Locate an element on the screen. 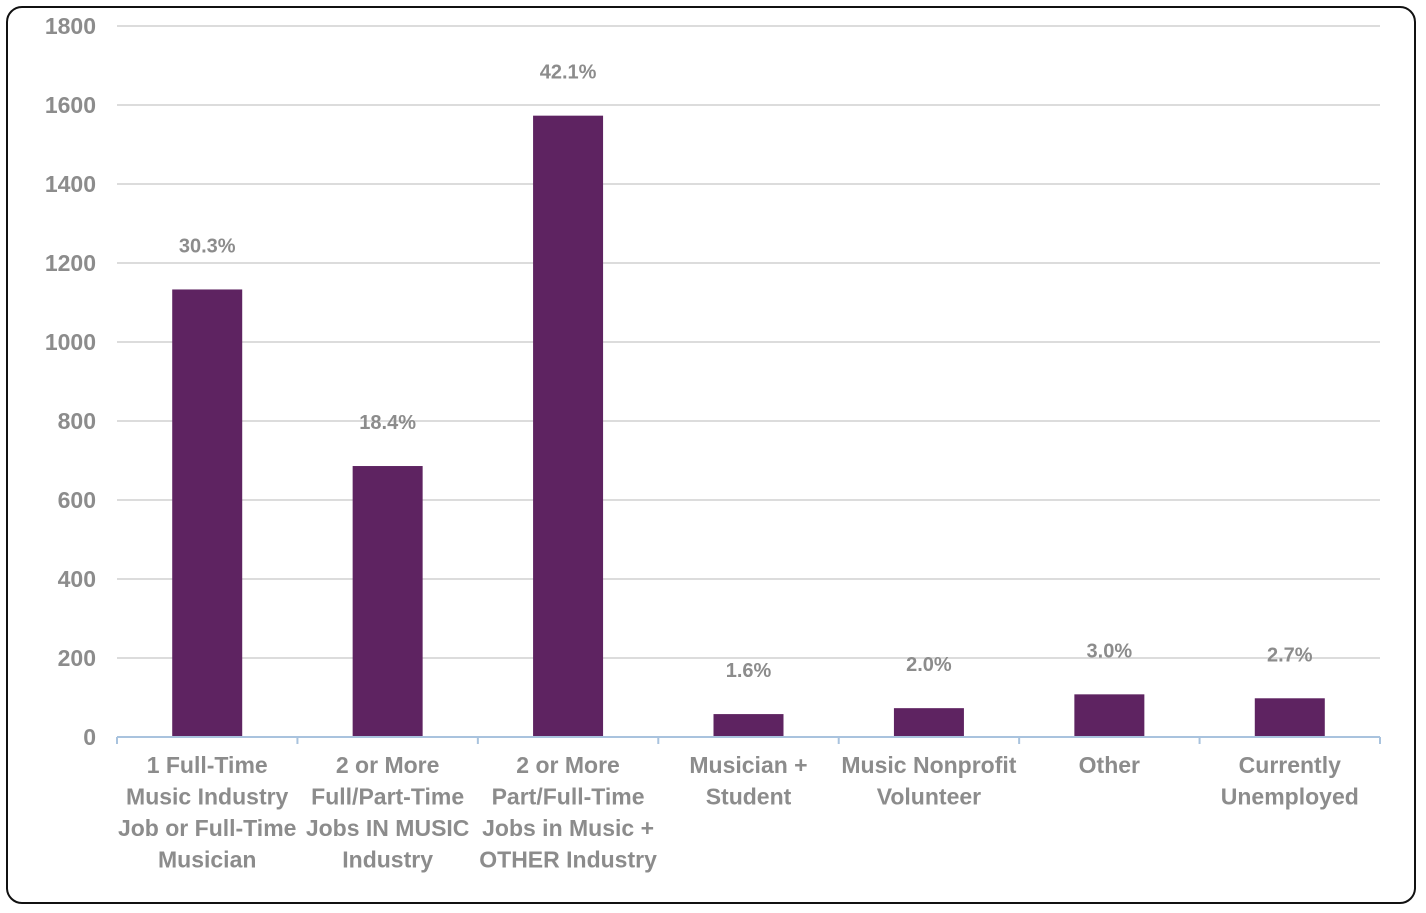 The height and width of the screenshot is (913, 1426). category-label-line: Currently is located at coordinates (1290, 765).